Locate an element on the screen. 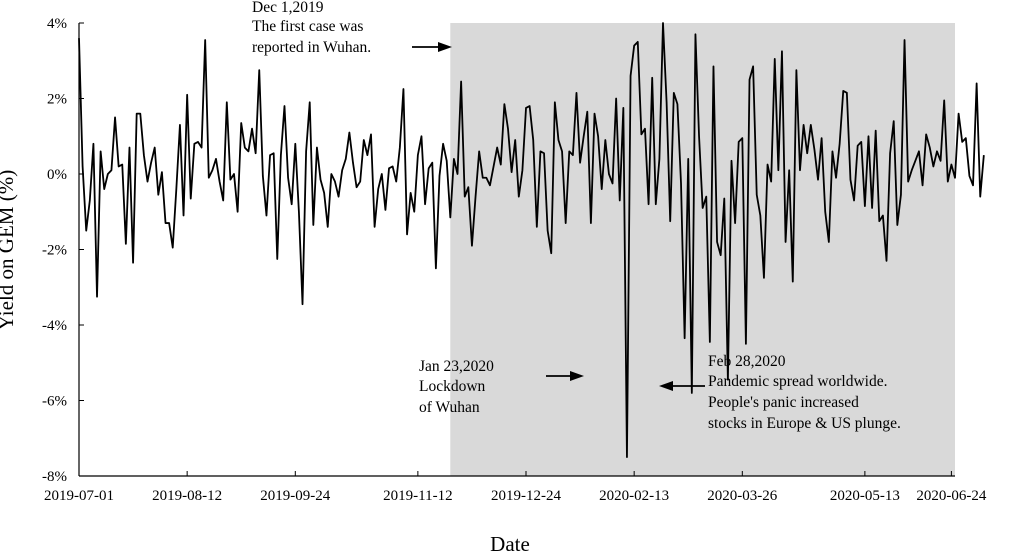 This screenshot has width=1017, height=552. x-tick-label: 2020-03-26 is located at coordinates (742, 496).